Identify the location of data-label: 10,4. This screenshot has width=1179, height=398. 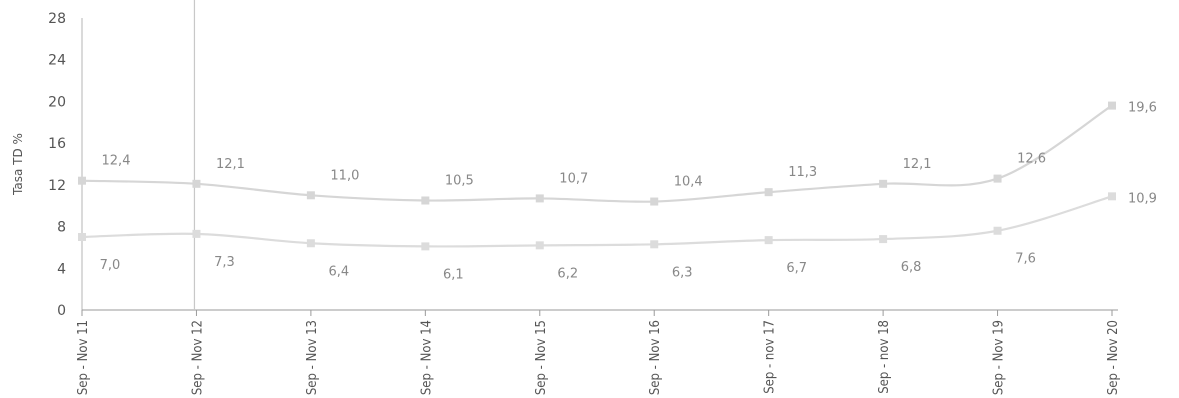
(688, 182).